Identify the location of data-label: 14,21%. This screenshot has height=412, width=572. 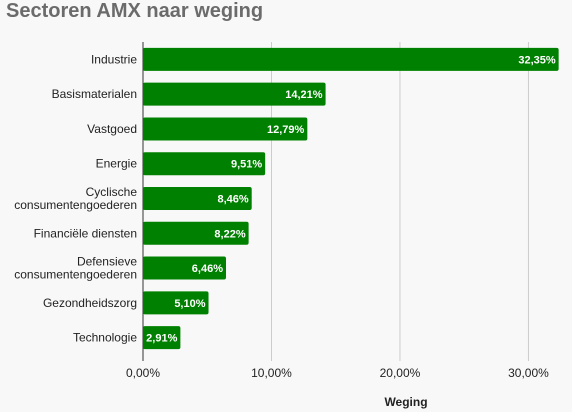
(304, 95).